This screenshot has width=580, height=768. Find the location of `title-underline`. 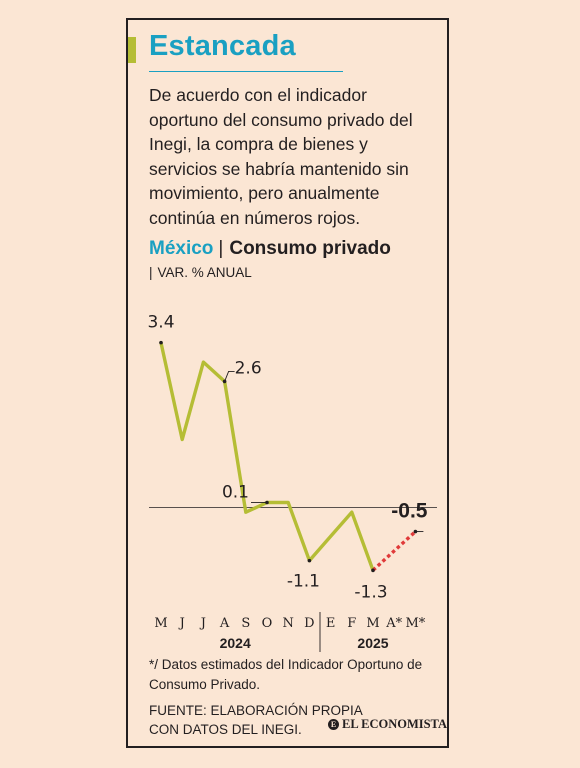

title-underline is located at coordinates (246, 71).